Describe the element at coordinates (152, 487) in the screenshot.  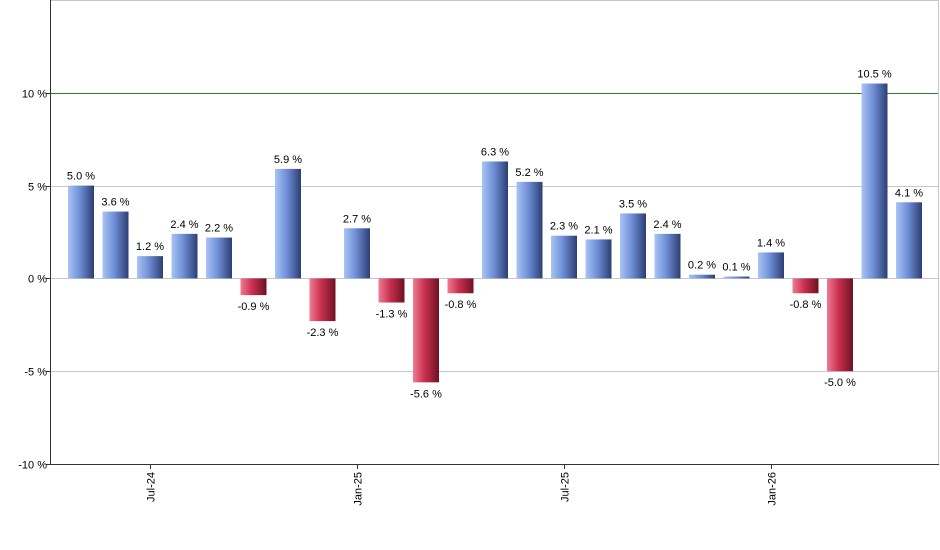
I see `x-tick-label: Jul-24` at that location.